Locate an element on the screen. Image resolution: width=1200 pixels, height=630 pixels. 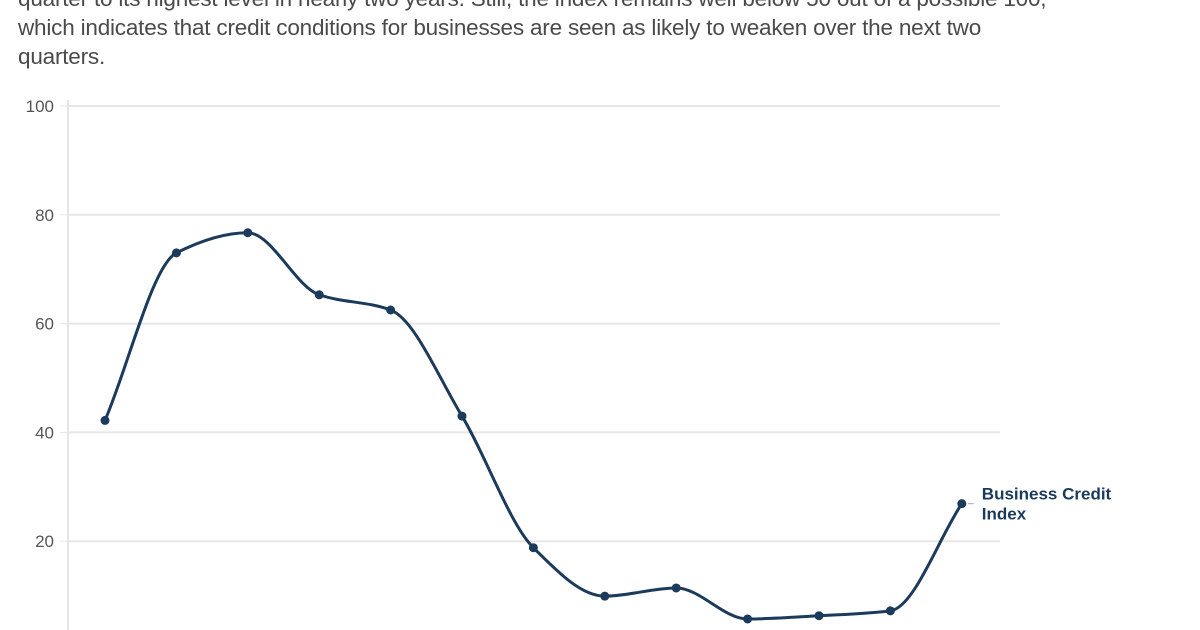
y-tick-label: 60 is located at coordinates (44, 324).